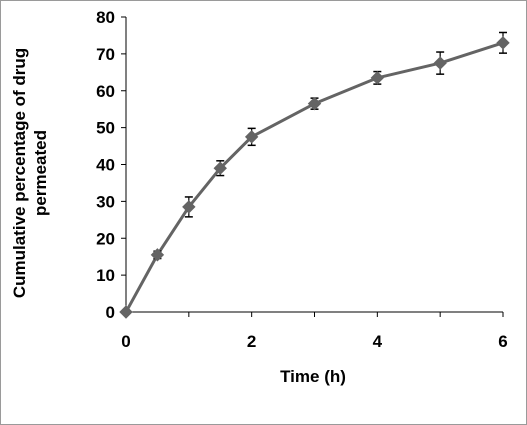  I want to click on x-tick-label: 6, so click(502, 341).